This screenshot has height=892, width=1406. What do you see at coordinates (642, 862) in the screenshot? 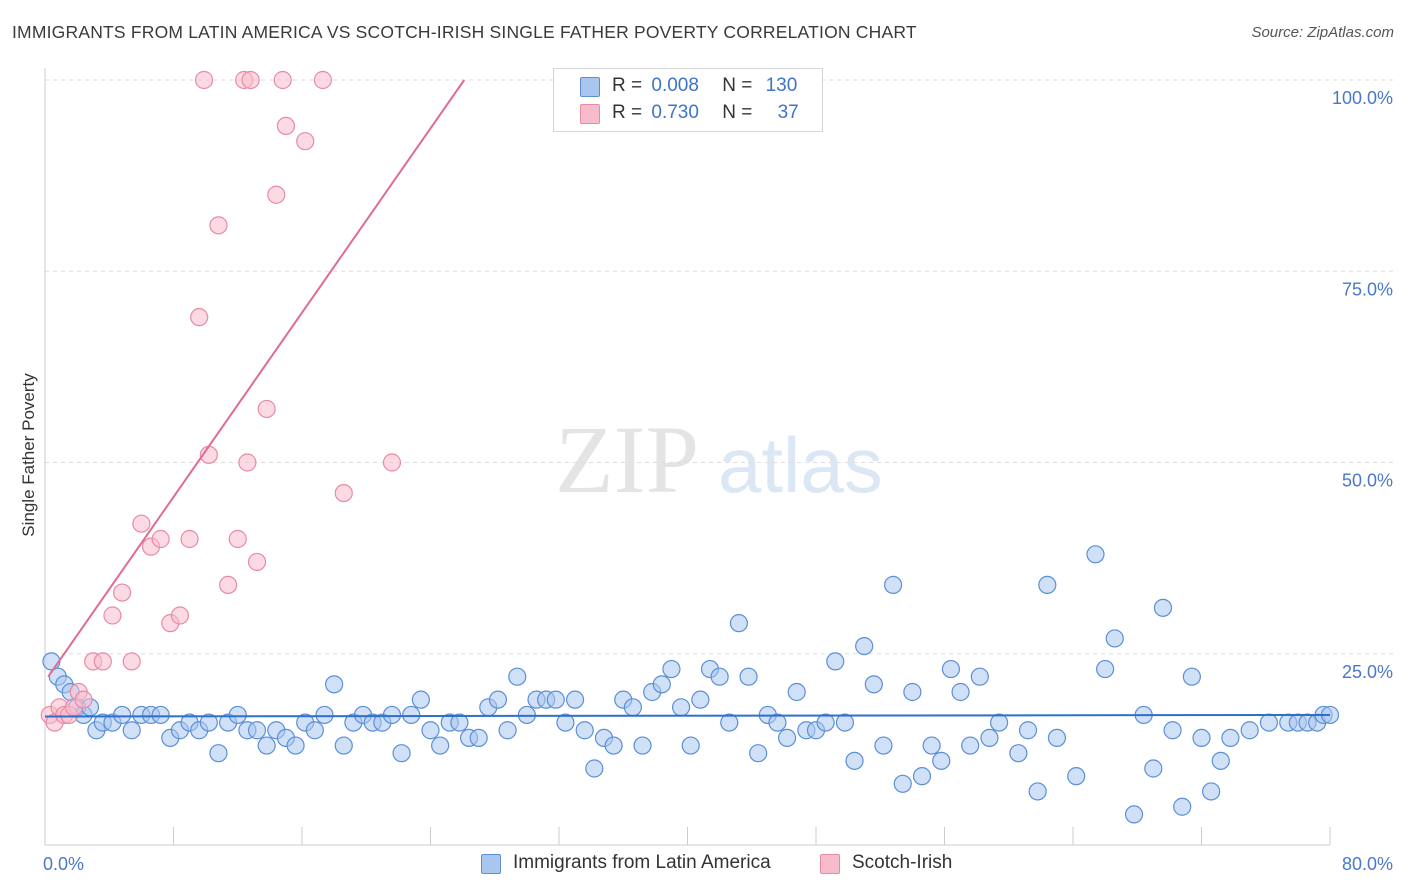
I see `legend-label: Immigrants from Latin America` at bounding box center [642, 862].